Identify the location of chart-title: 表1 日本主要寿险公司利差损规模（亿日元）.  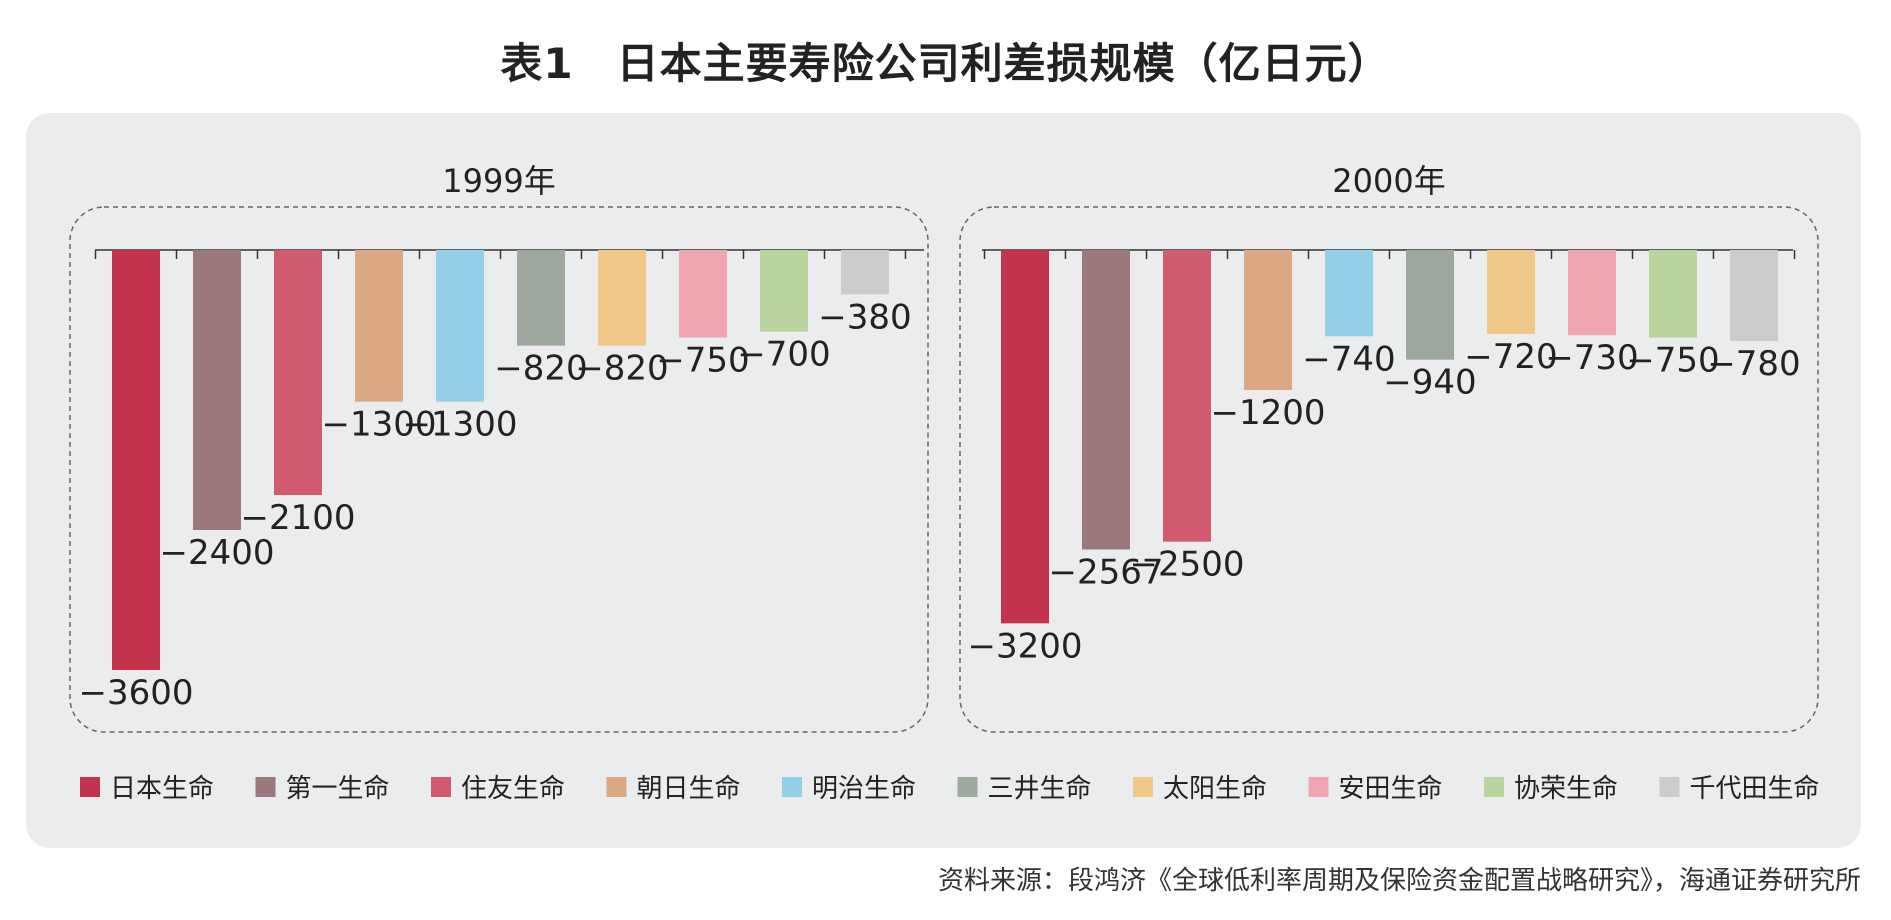
(945, 63).